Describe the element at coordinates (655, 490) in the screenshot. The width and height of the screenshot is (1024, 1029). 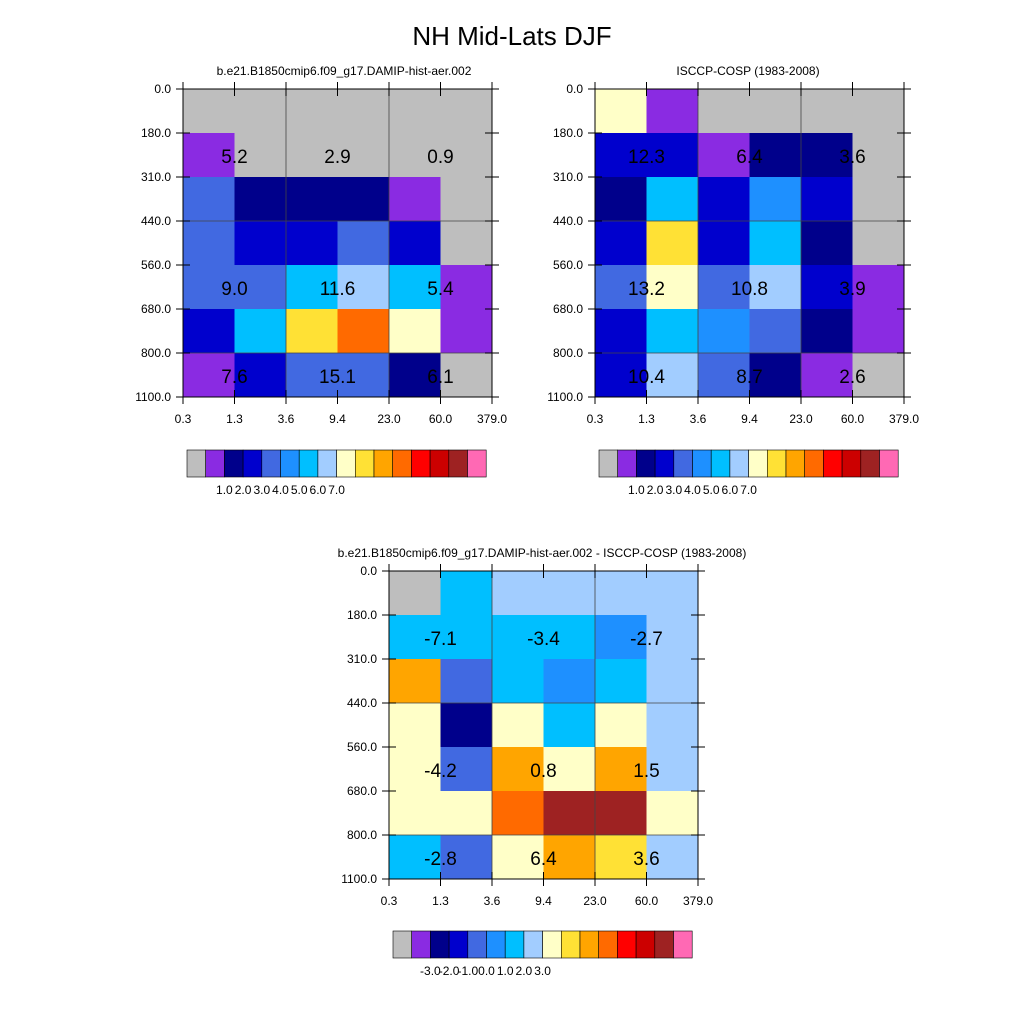
I see `colorbar-label: 2.0` at that location.